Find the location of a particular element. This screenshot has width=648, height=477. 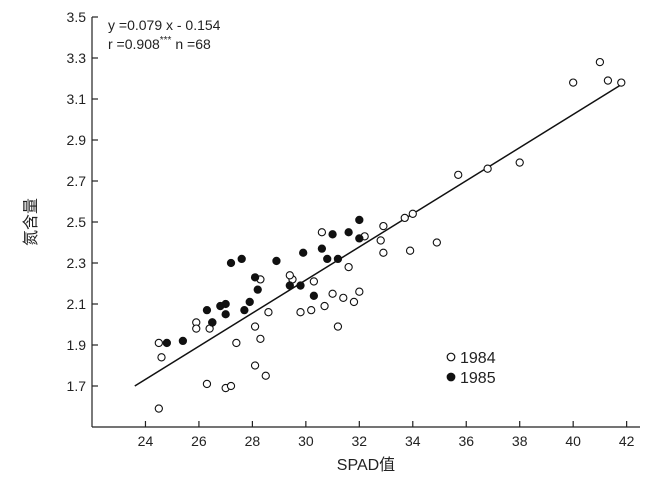

y-tick-label: 1.7 is located at coordinates (77, 386).